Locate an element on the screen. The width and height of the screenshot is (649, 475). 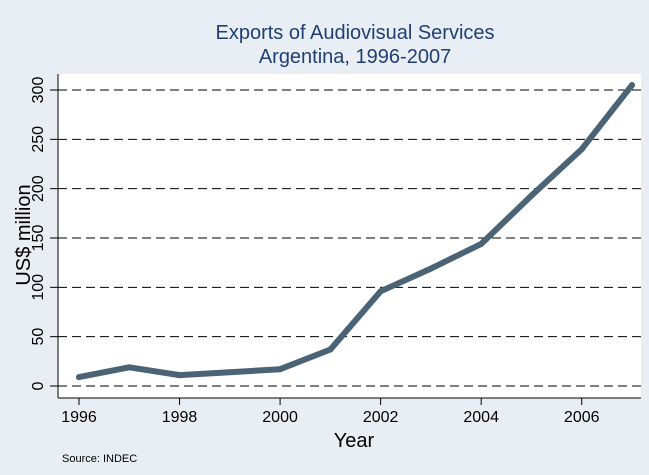
data-point-2007 is located at coordinates (632, 85).